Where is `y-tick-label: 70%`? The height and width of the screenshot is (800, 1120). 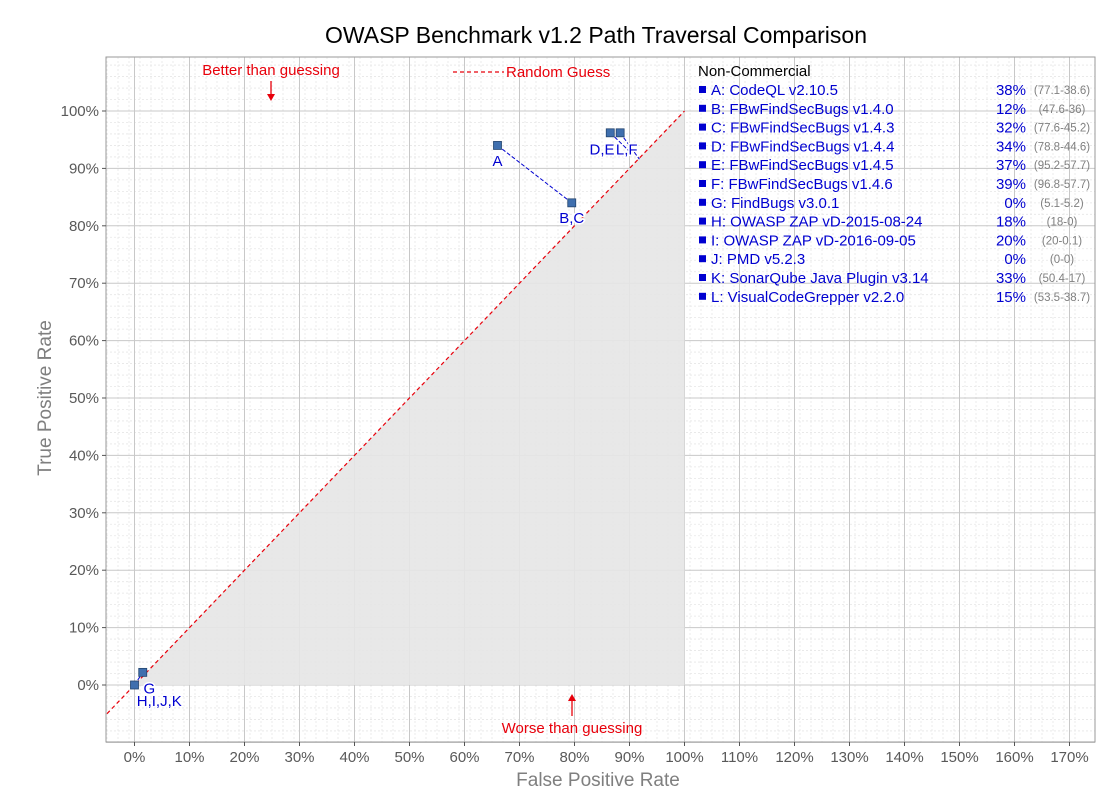 y-tick-label: 70% is located at coordinates (84, 283).